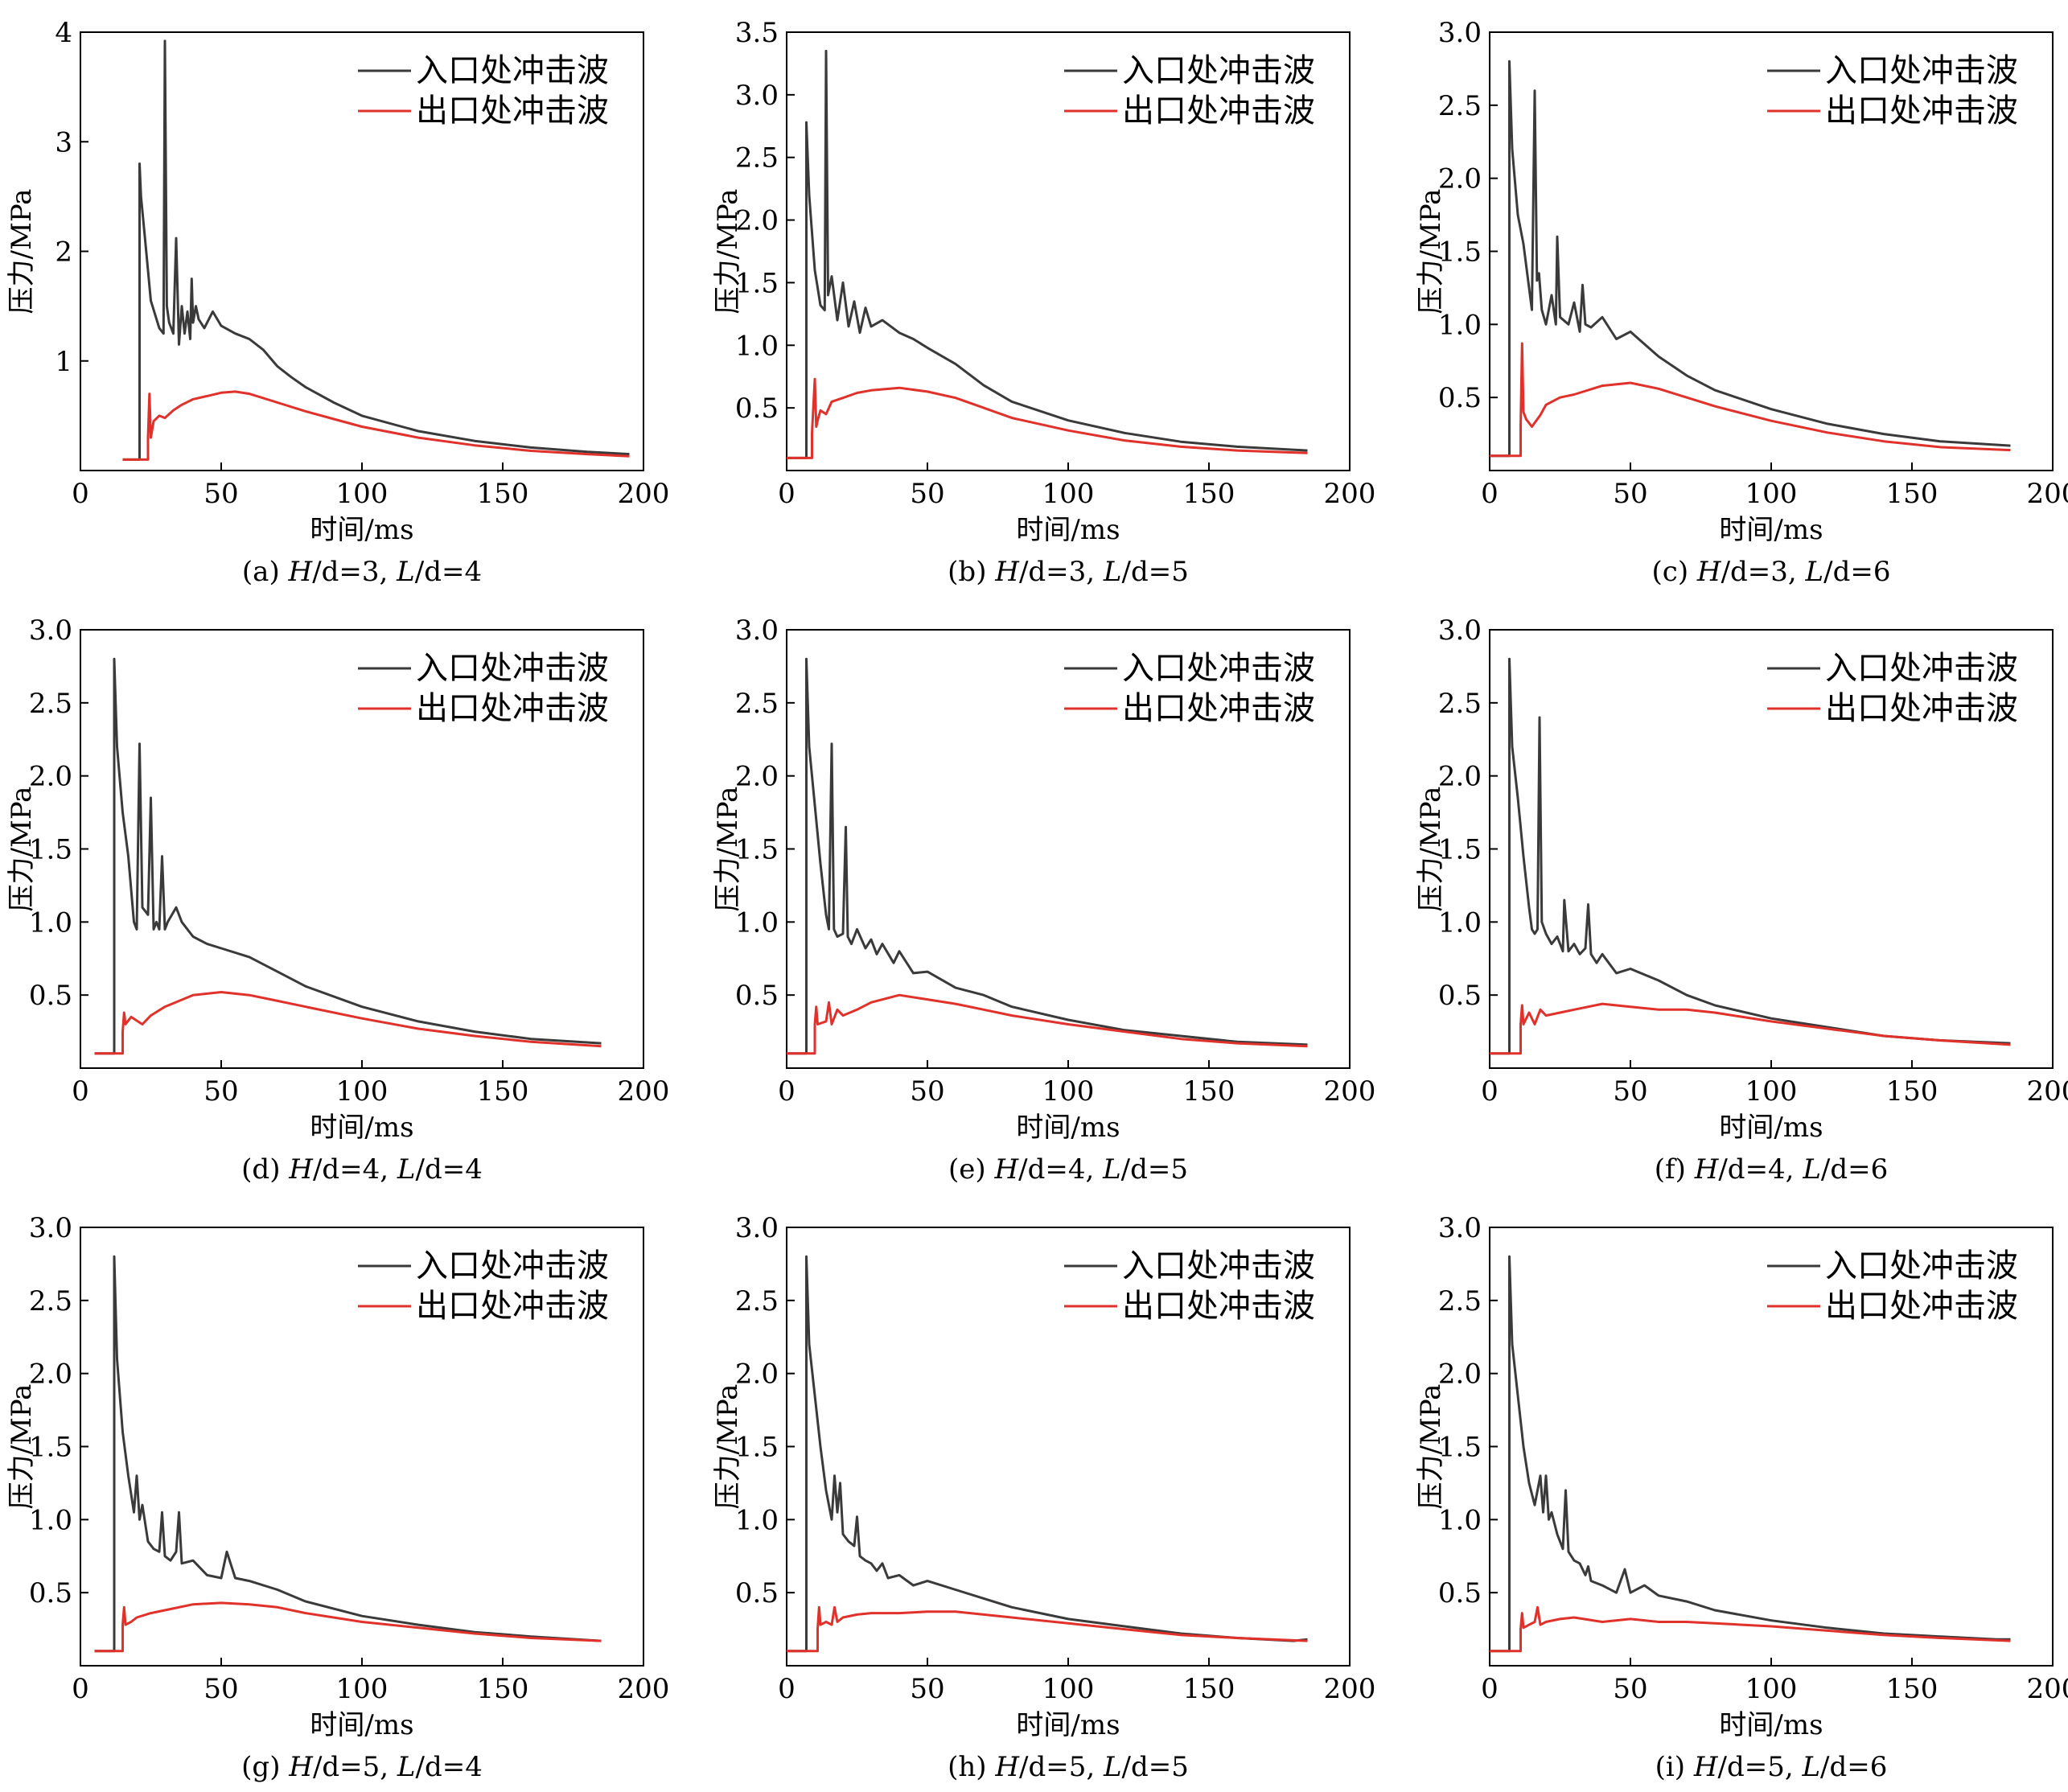  What do you see at coordinates (1068, 1169) in the screenshot?
I see `panel-caption: (e) H/d=4, L/d=5` at bounding box center [1068, 1169].